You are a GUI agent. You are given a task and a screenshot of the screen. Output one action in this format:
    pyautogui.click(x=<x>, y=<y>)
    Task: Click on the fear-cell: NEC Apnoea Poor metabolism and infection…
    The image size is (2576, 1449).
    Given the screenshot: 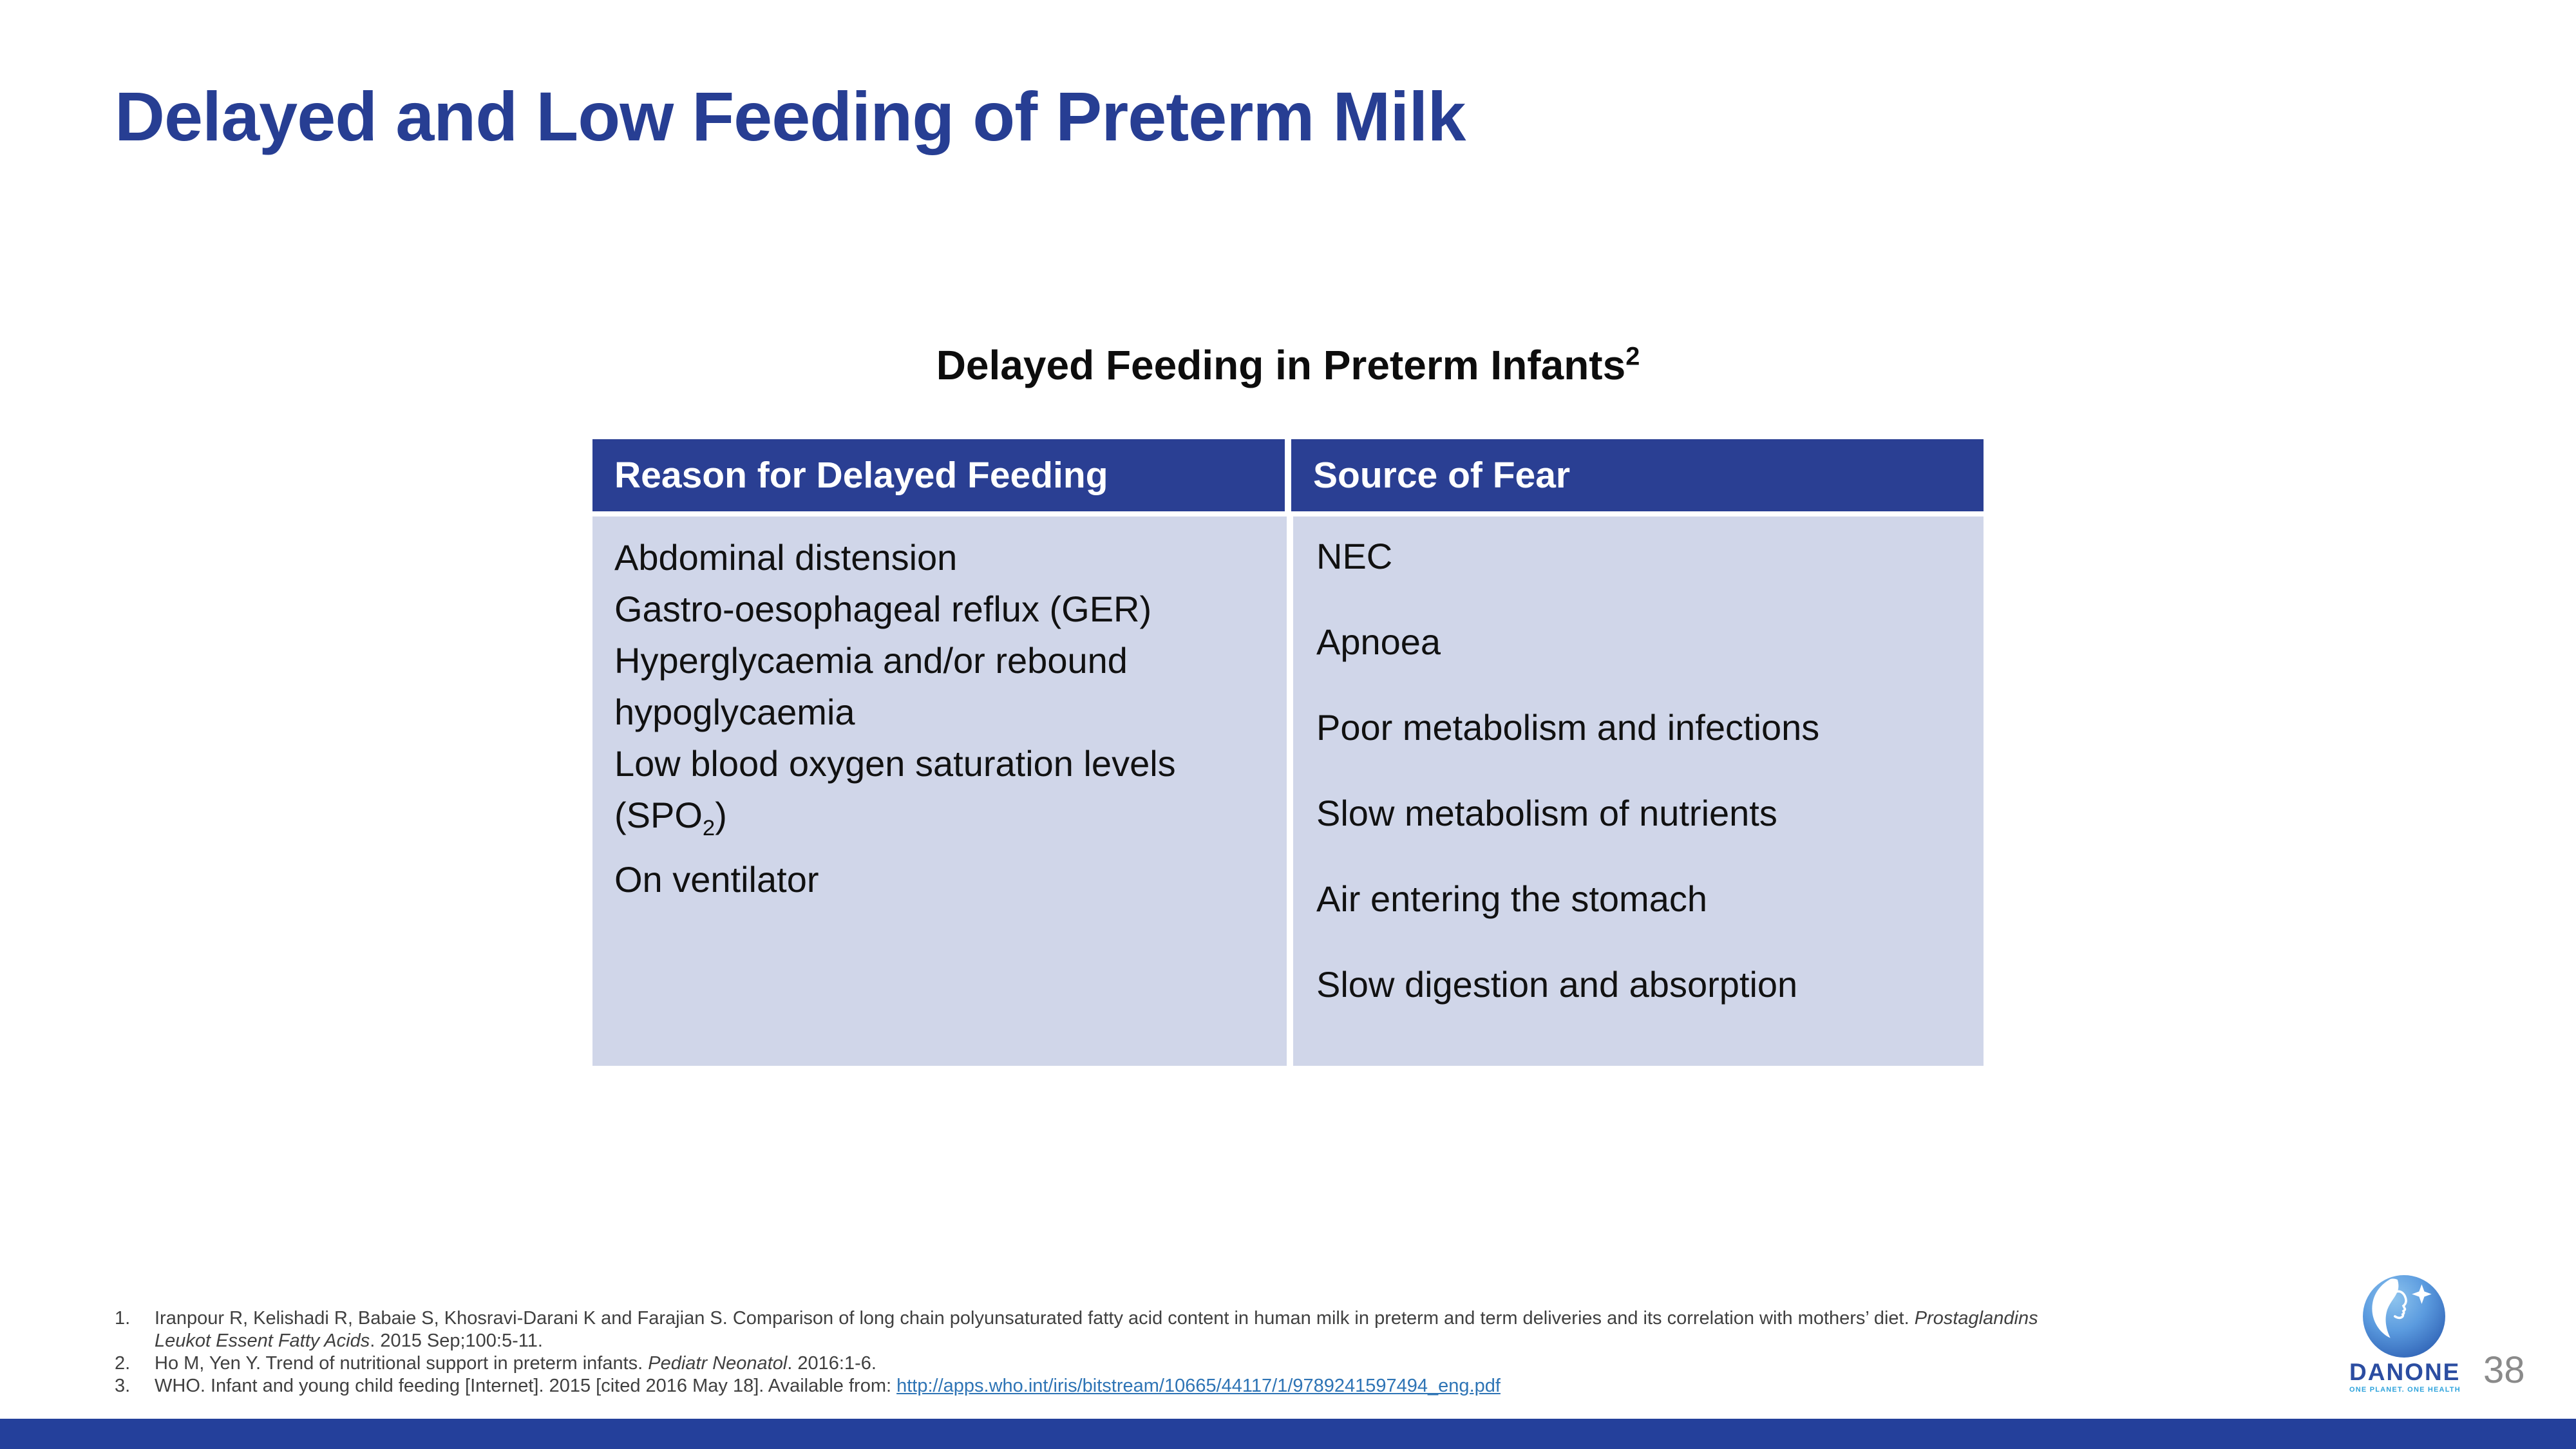 What is the action you would take?
    pyautogui.click(x=1638, y=791)
    